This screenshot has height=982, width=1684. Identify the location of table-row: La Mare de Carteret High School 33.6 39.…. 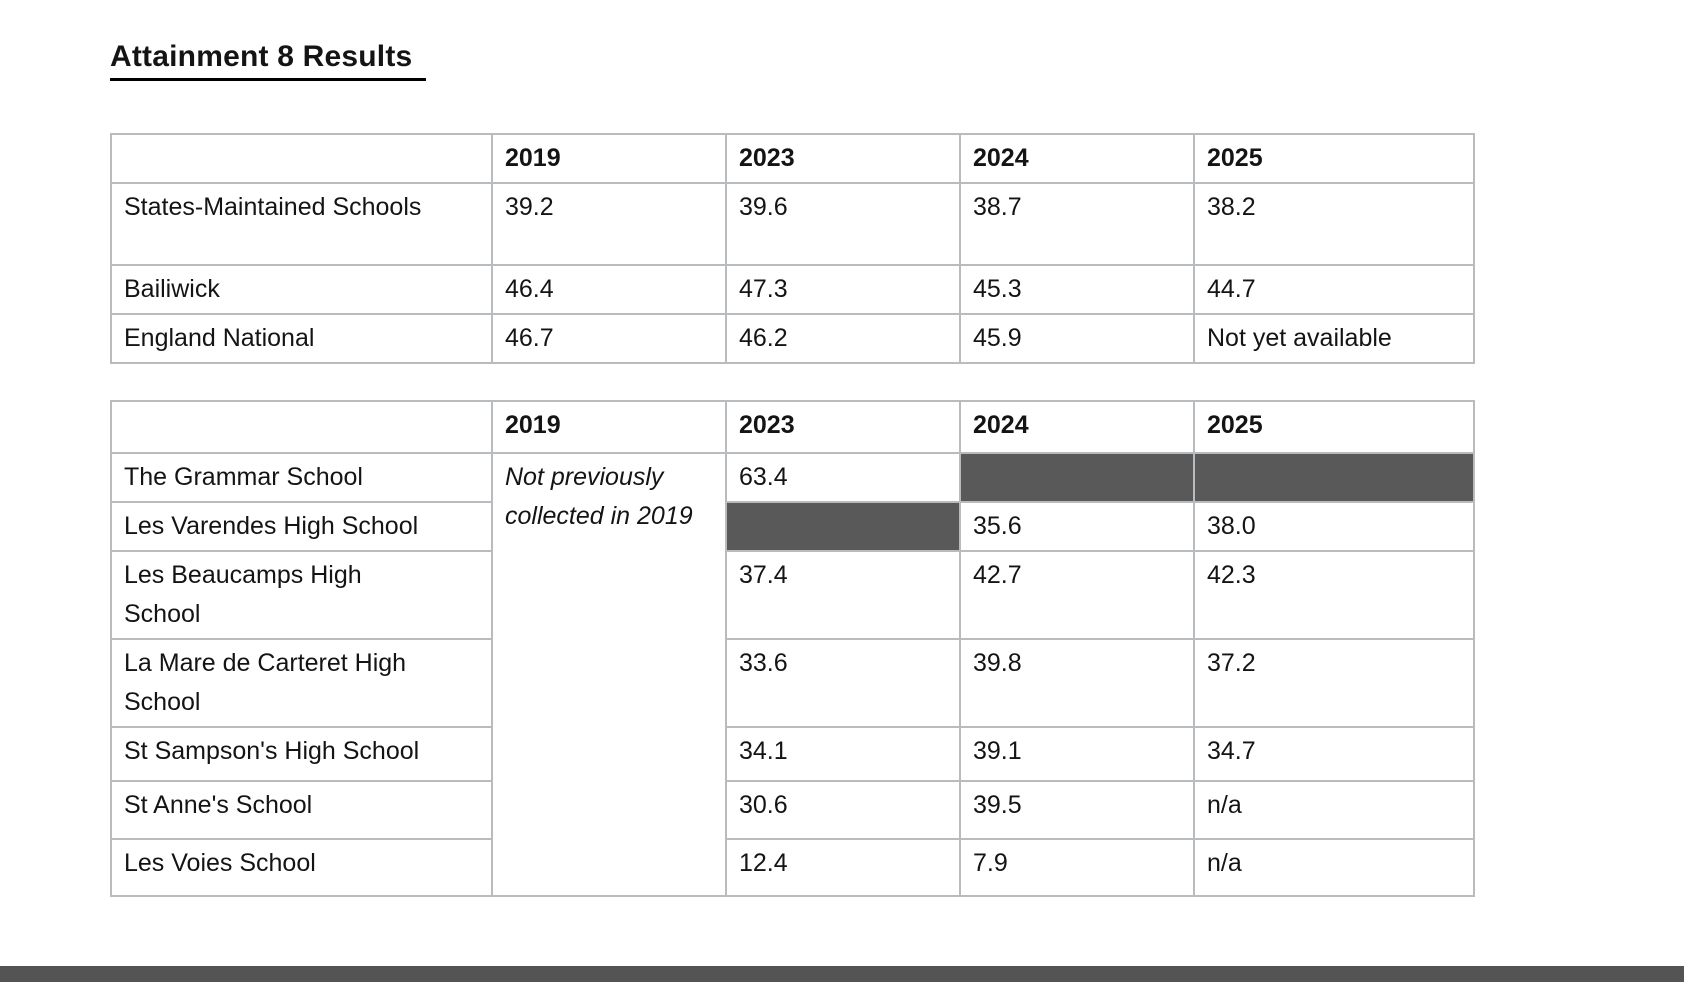
(792, 683).